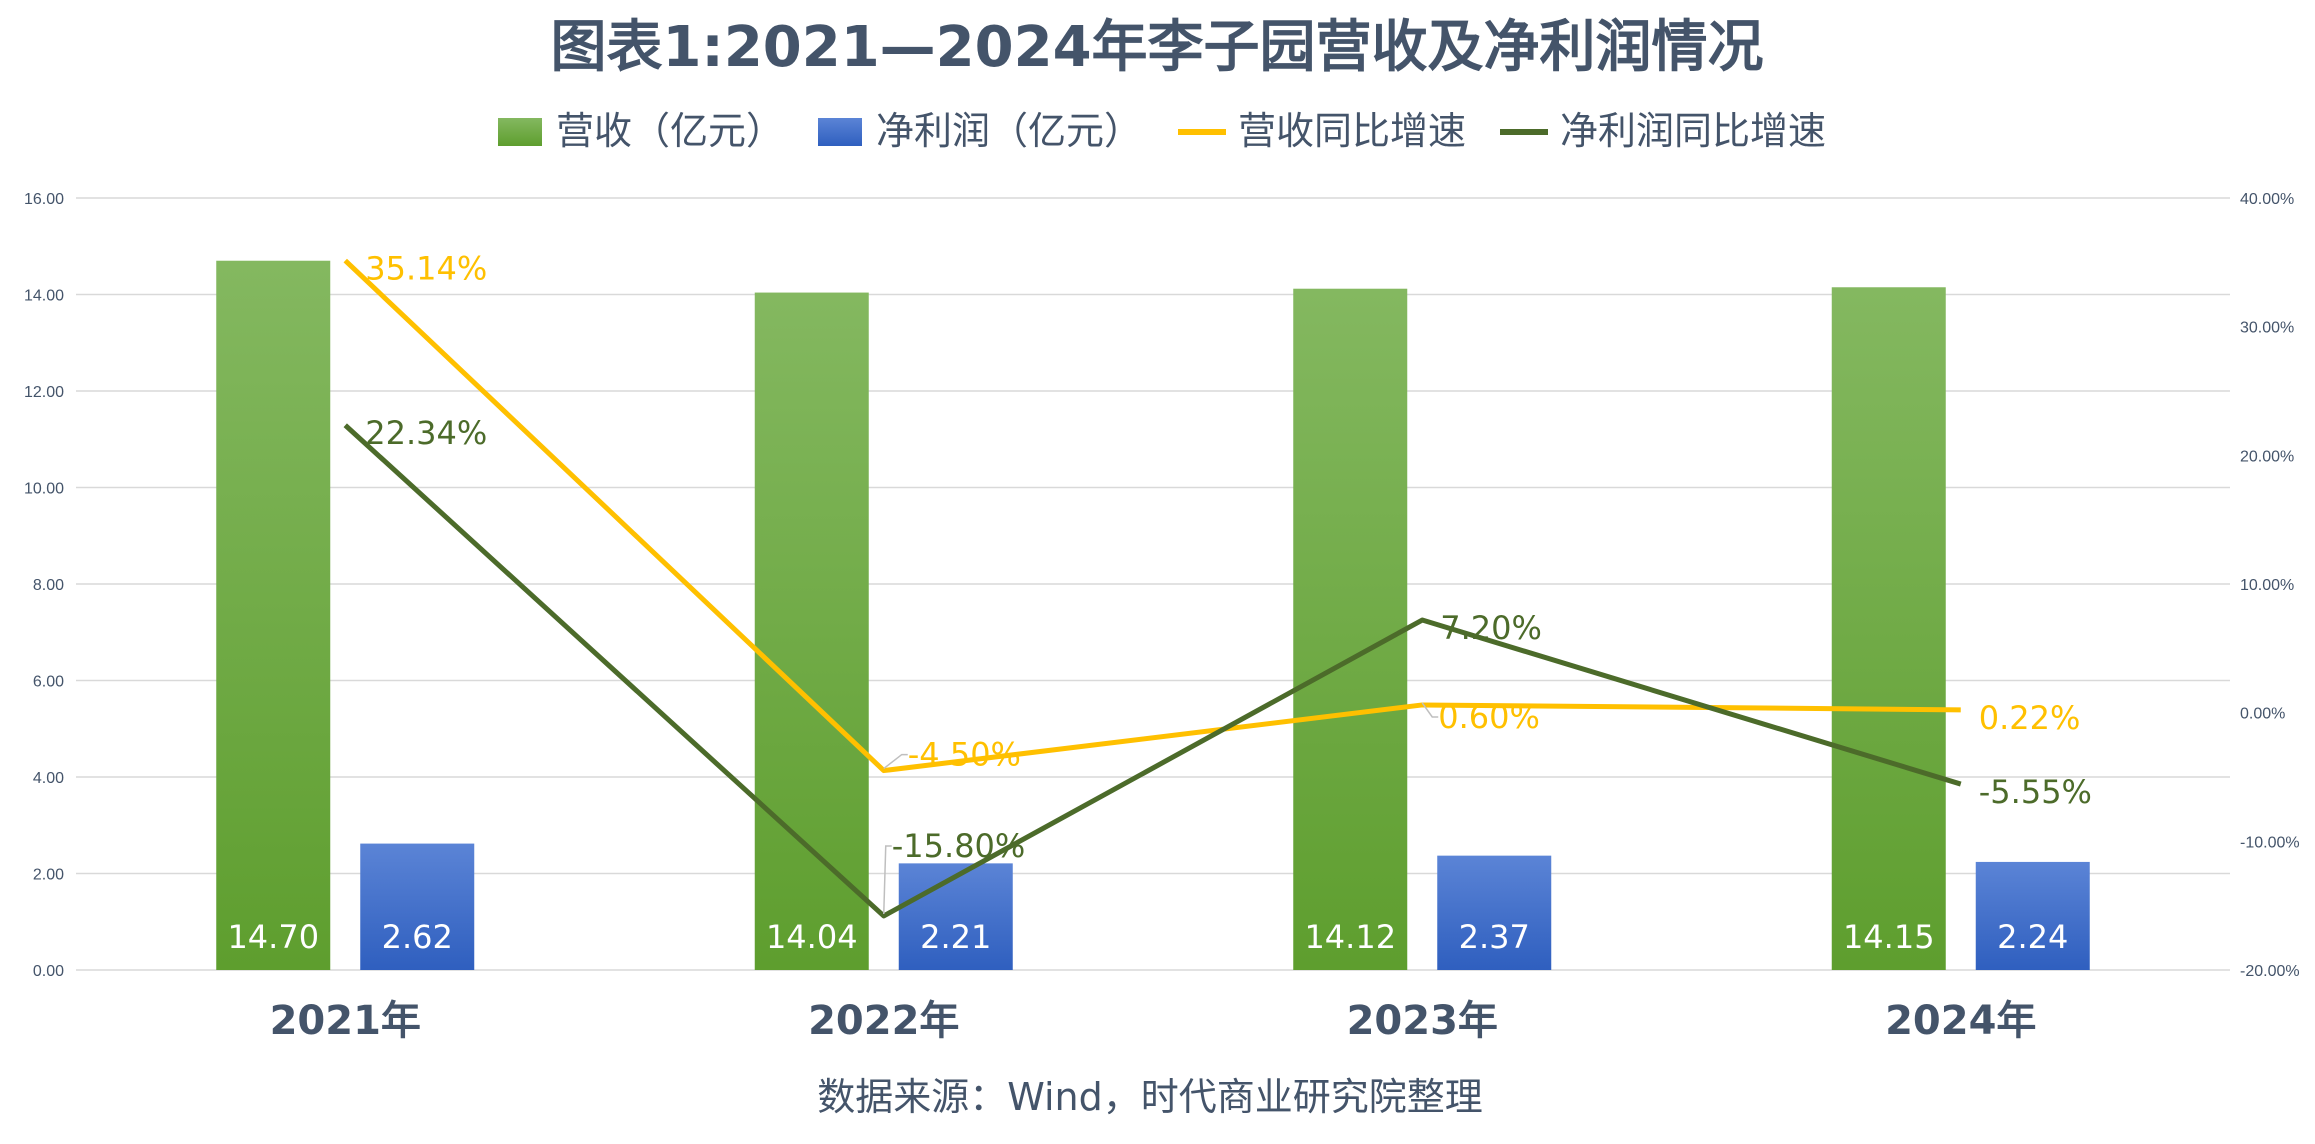 The width and height of the screenshot is (2315, 1144). What do you see at coordinates (44, 199) in the screenshot?
I see `y-left-tick-label: 16.00` at bounding box center [44, 199].